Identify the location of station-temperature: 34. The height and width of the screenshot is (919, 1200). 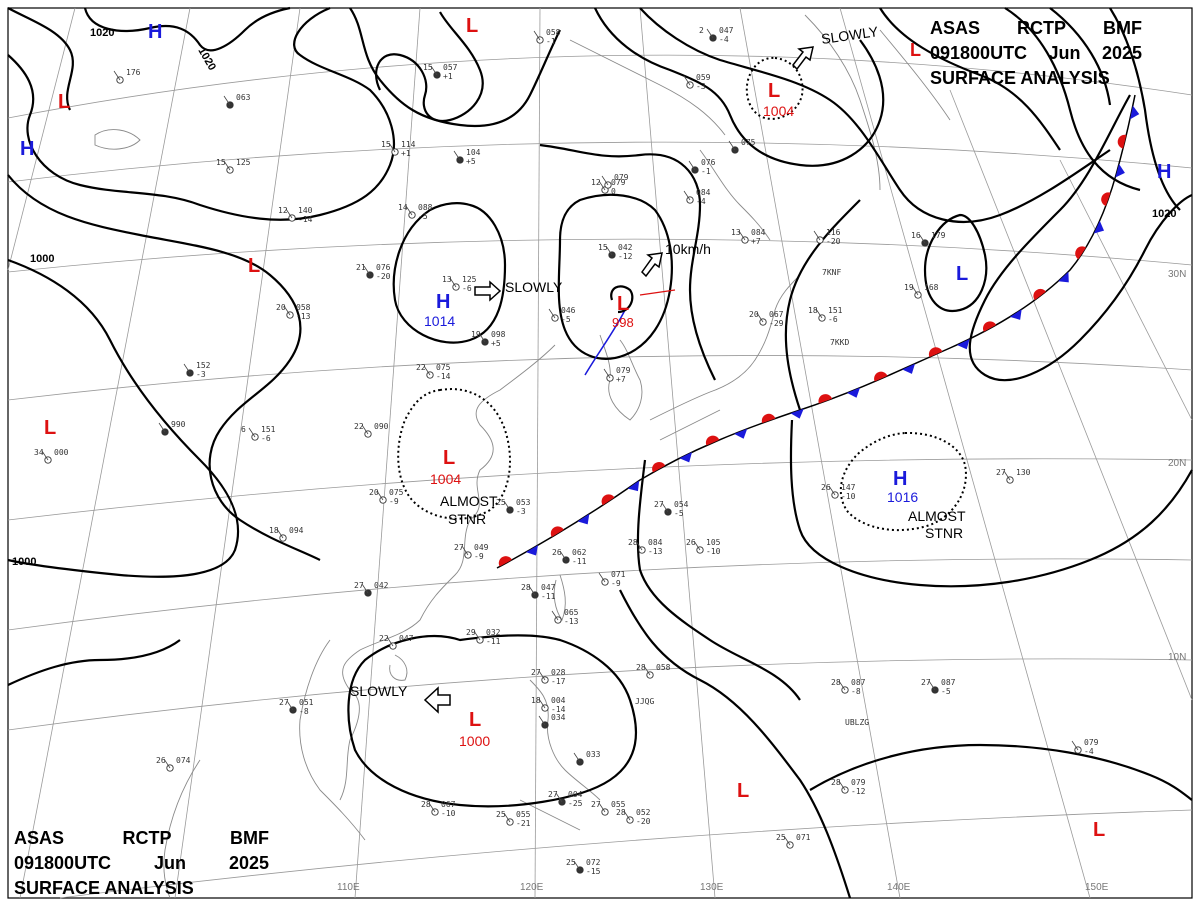
(39, 452).